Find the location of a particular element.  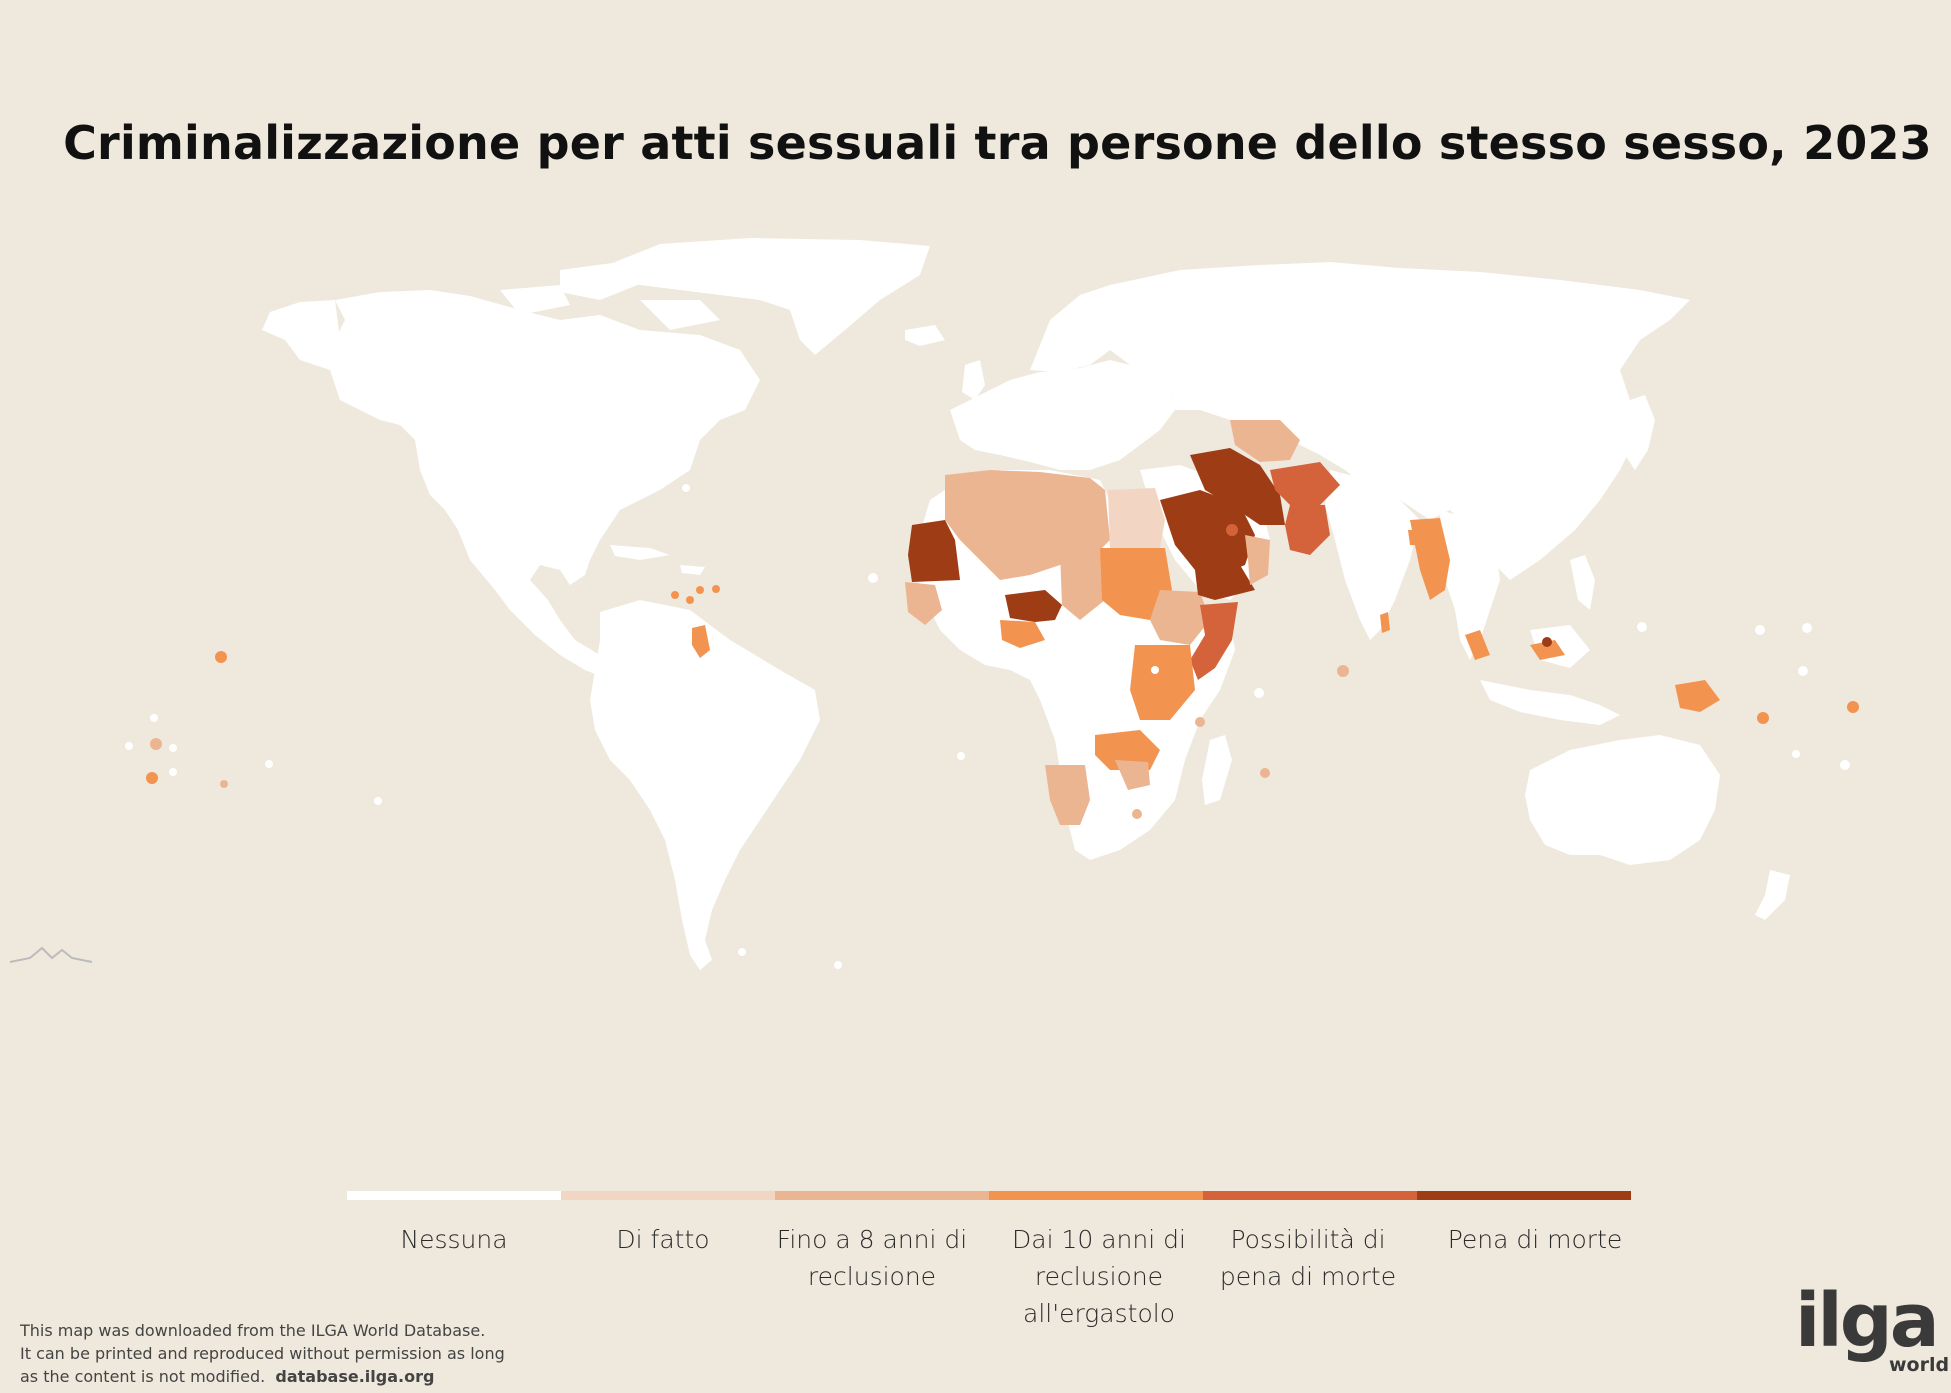

region-oman is located at coordinates (1257, 560).